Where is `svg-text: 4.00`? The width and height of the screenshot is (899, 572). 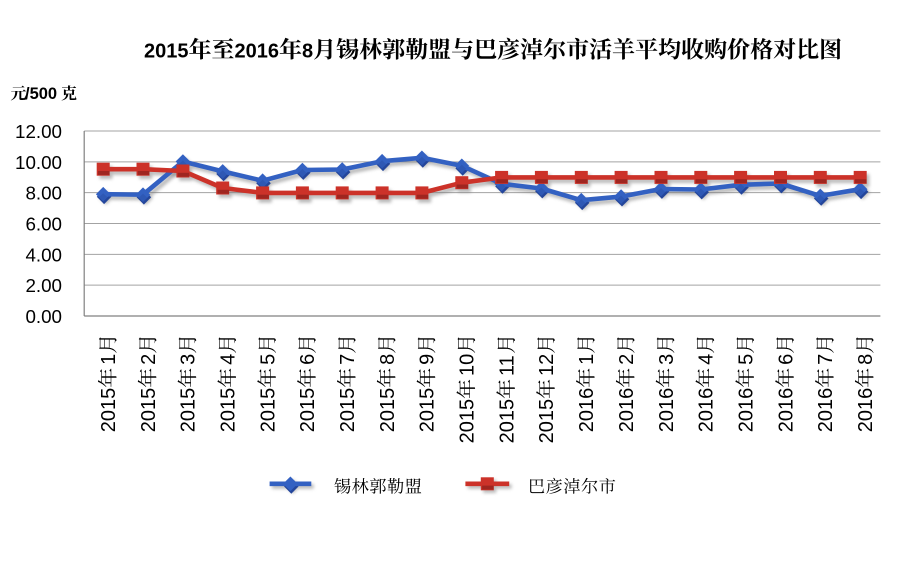
svg-text: 4.00 is located at coordinates (43, 254).